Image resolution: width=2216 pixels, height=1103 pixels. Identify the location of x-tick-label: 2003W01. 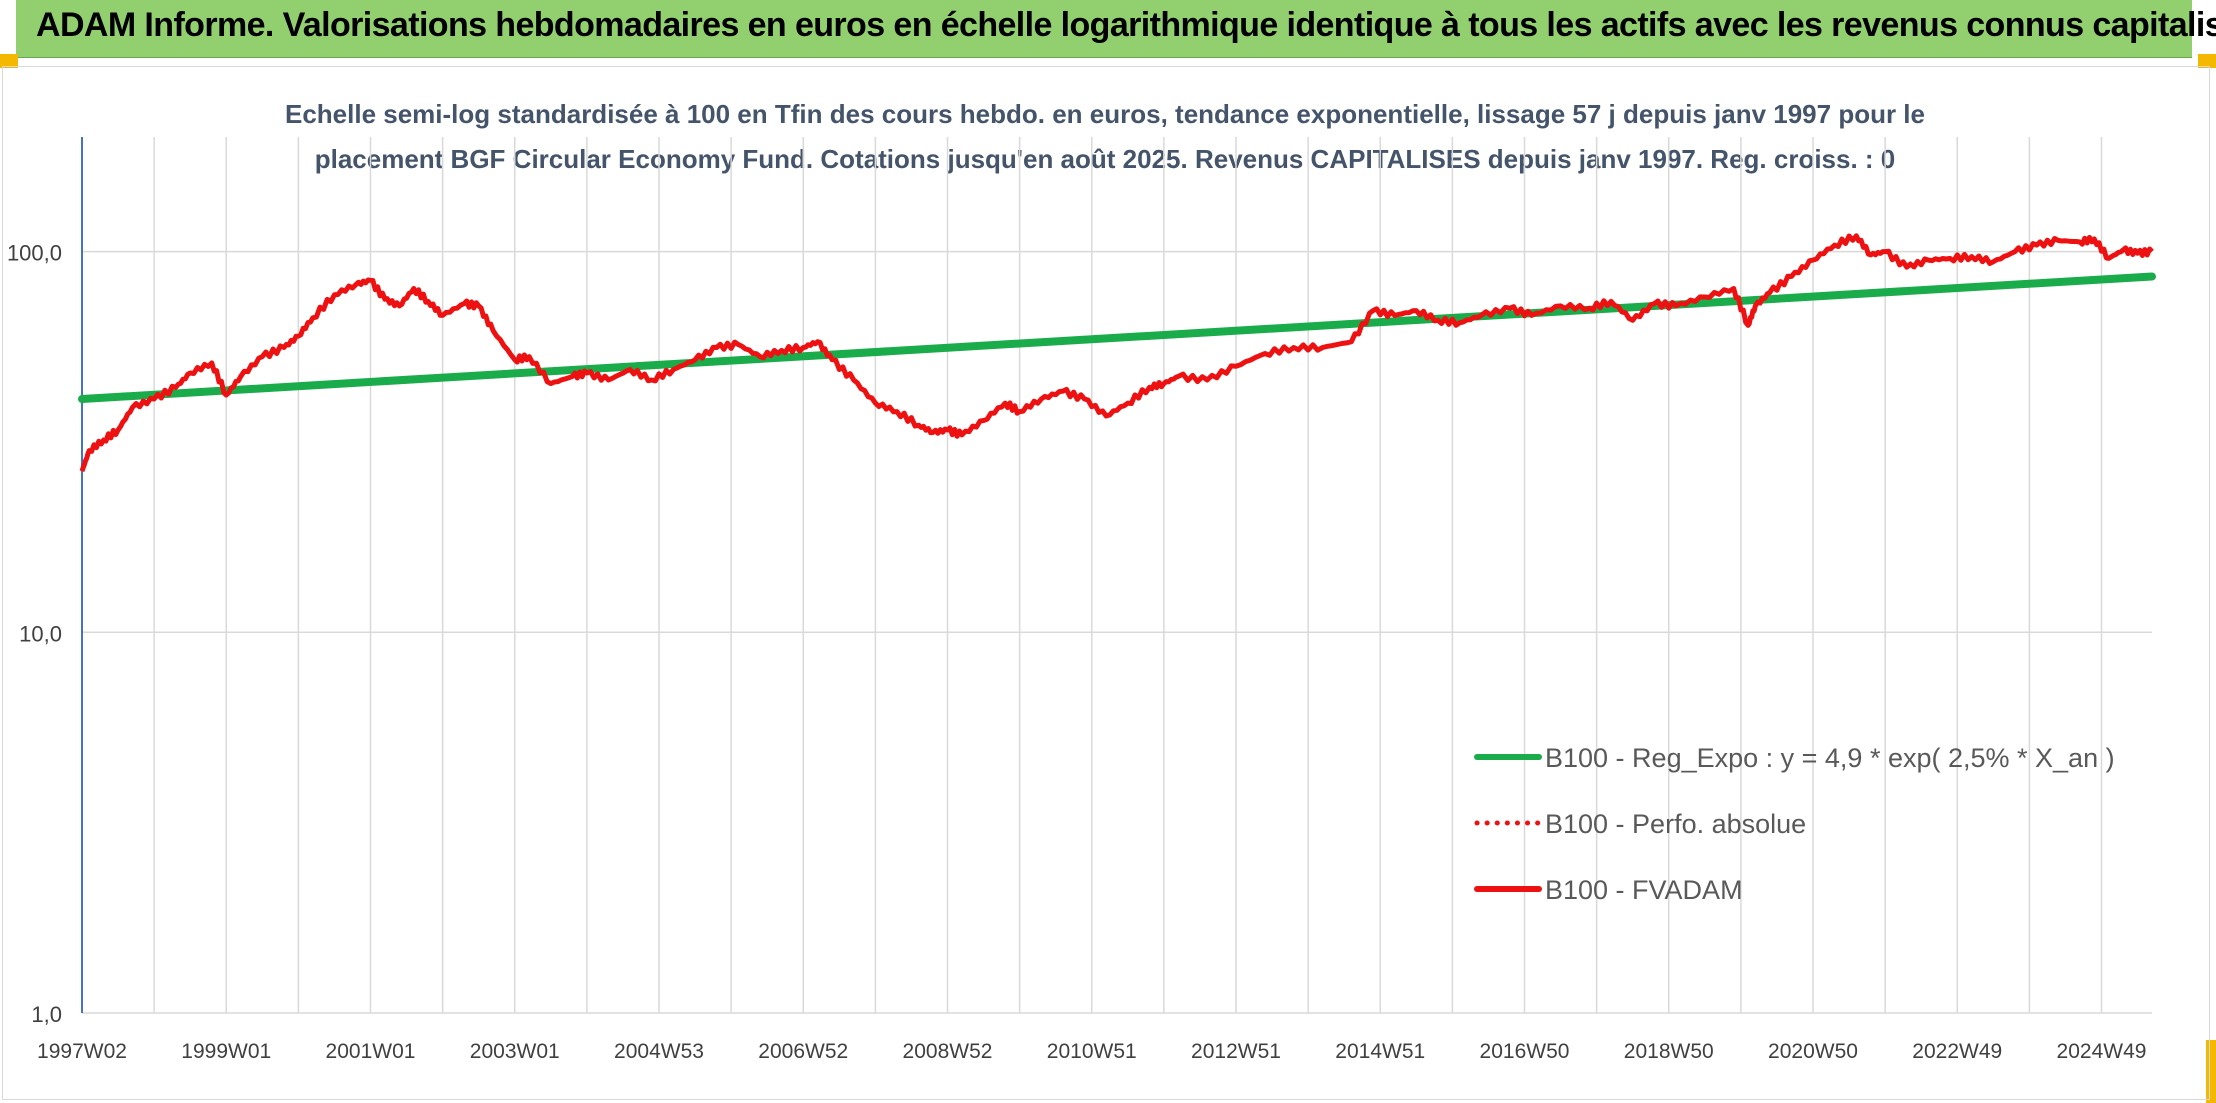
(515, 1051).